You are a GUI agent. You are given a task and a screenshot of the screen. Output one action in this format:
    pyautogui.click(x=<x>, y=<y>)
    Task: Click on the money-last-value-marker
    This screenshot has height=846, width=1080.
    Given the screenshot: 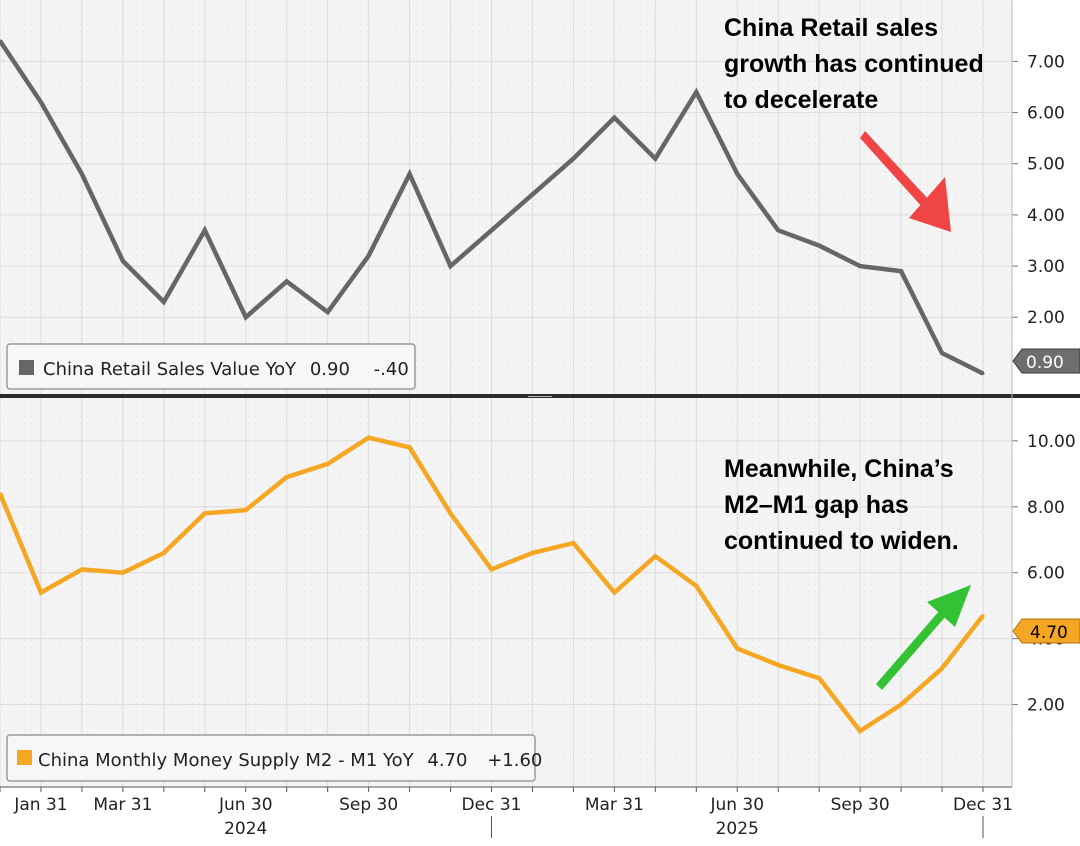 What is the action you would take?
    pyautogui.click(x=1046, y=631)
    